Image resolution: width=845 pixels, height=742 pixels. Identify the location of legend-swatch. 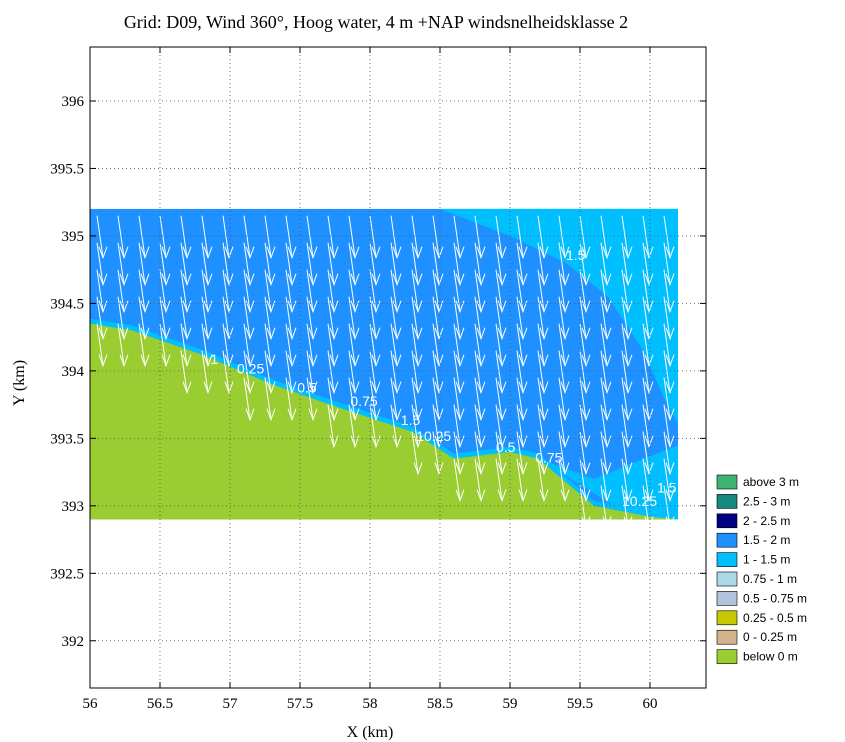
(727, 656).